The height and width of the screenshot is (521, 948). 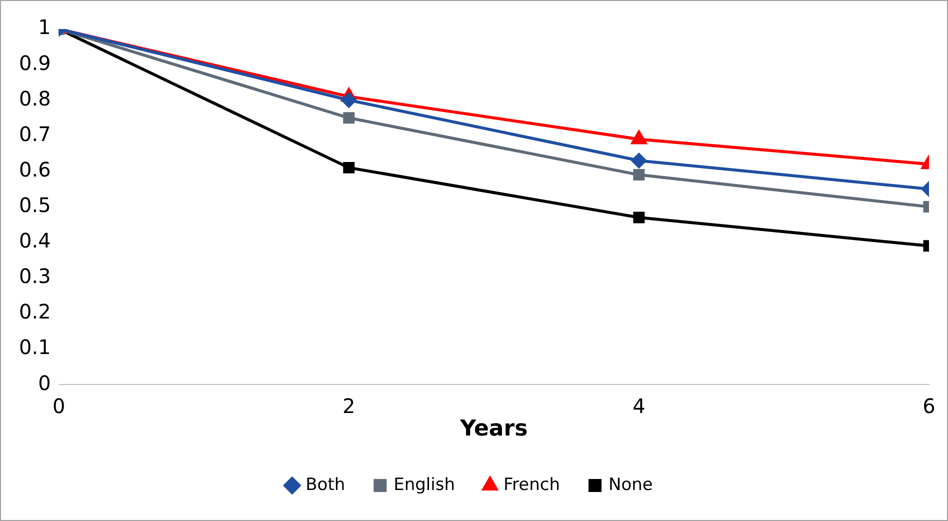 What do you see at coordinates (349, 406) in the screenshot?
I see `x-tick-label: 2` at bounding box center [349, 406].